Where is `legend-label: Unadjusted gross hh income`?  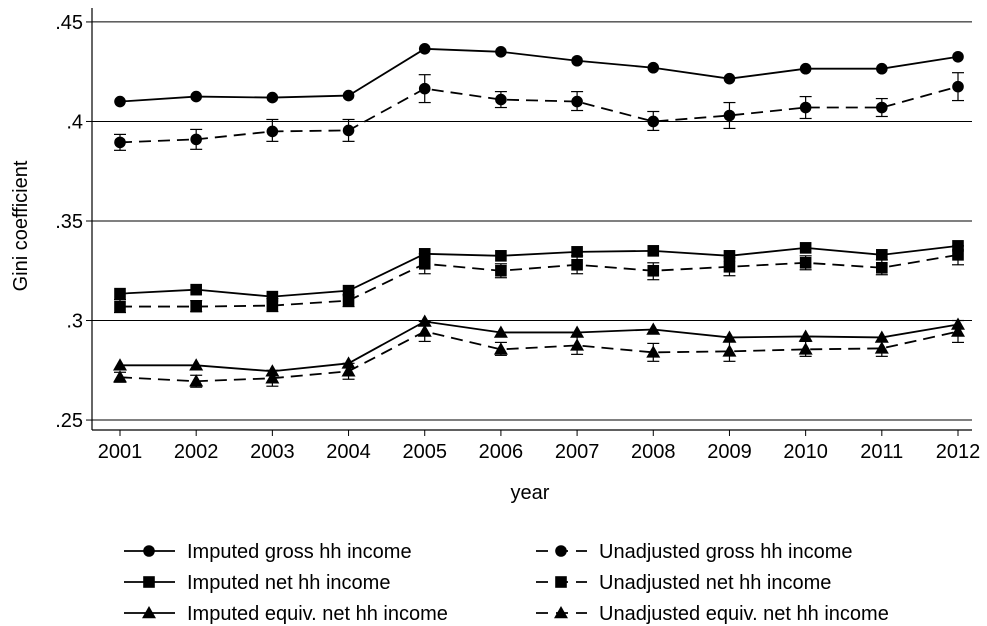
legend-label: Unadjusted gross hh income is located at coordinates (725, 552).